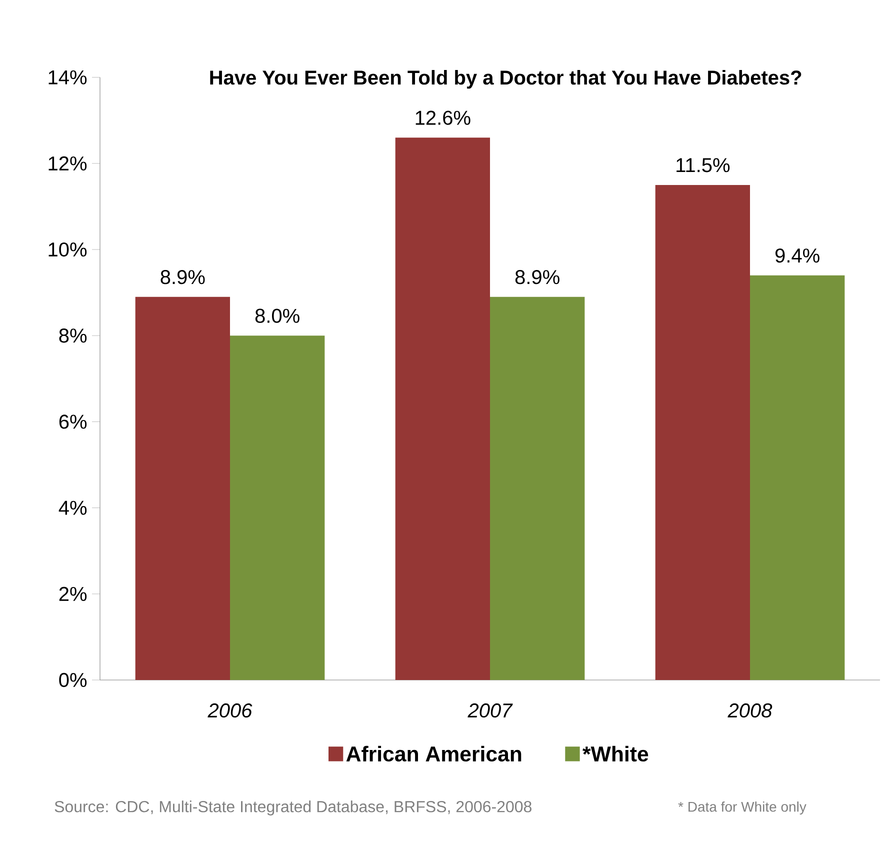 The height and width of the screenshot is (844, 892). I want to click on data-label: 12.6%, so click(443, 117).